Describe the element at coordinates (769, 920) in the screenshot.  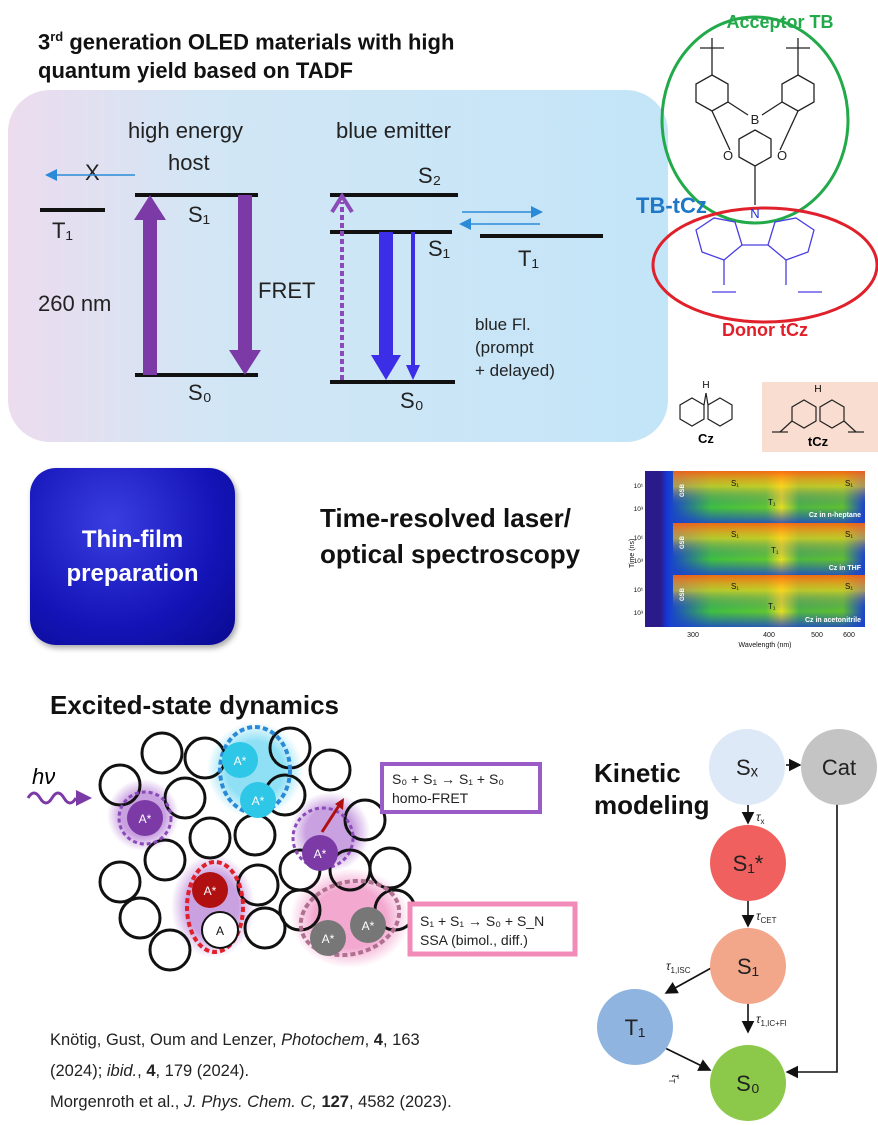
I see `text-fragment: CET` at that location.